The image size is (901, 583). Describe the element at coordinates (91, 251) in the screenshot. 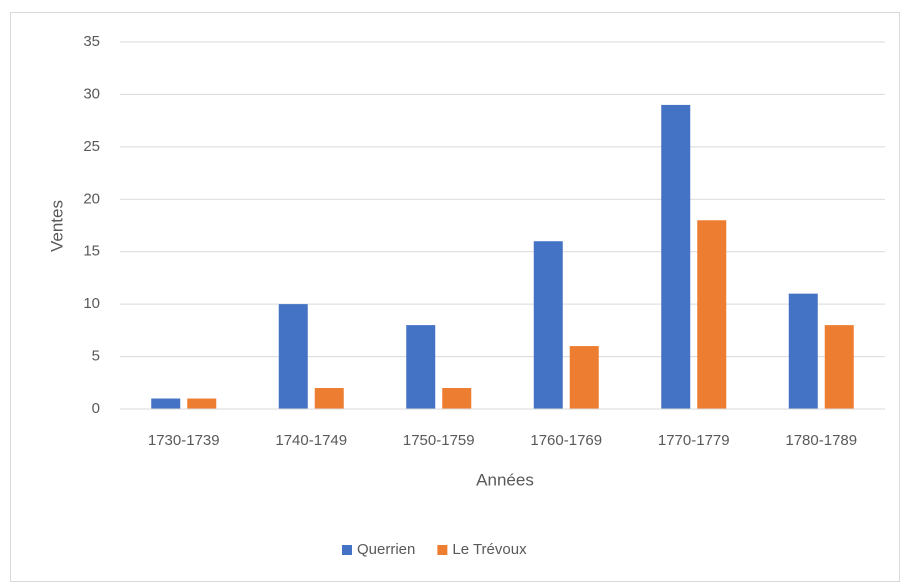

I see `y-tick-label: 15` at that location.